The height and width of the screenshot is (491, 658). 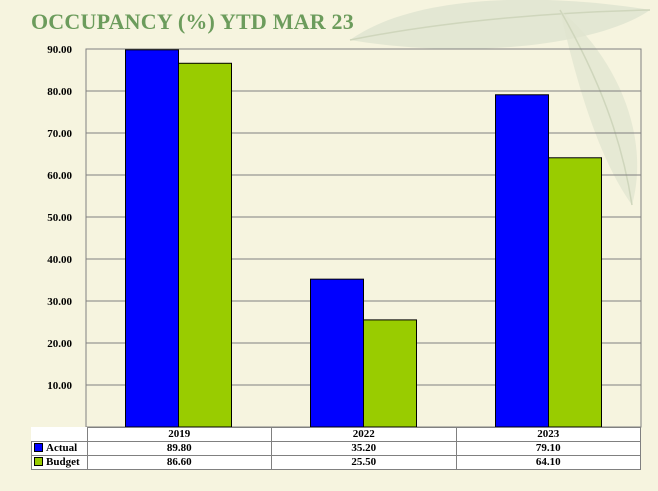 What do you see at coordinates (59, 260) in the screenshot?
I see `y-tick-label: 40.00` at bounding box center [59, 260].